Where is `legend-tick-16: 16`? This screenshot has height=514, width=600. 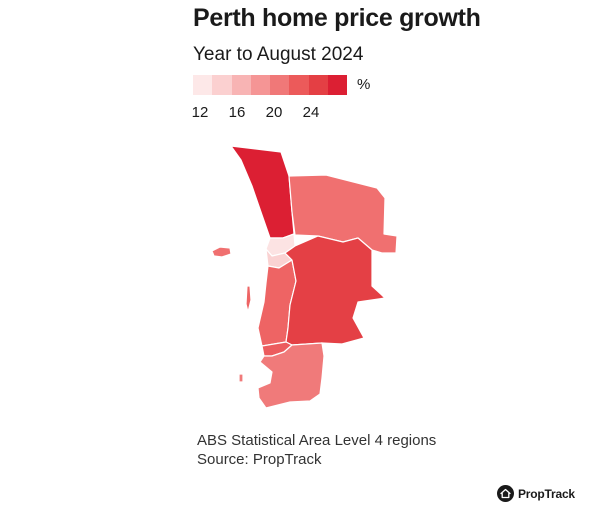 legend-tick-16: 16 is located at coordinates (237, 112).